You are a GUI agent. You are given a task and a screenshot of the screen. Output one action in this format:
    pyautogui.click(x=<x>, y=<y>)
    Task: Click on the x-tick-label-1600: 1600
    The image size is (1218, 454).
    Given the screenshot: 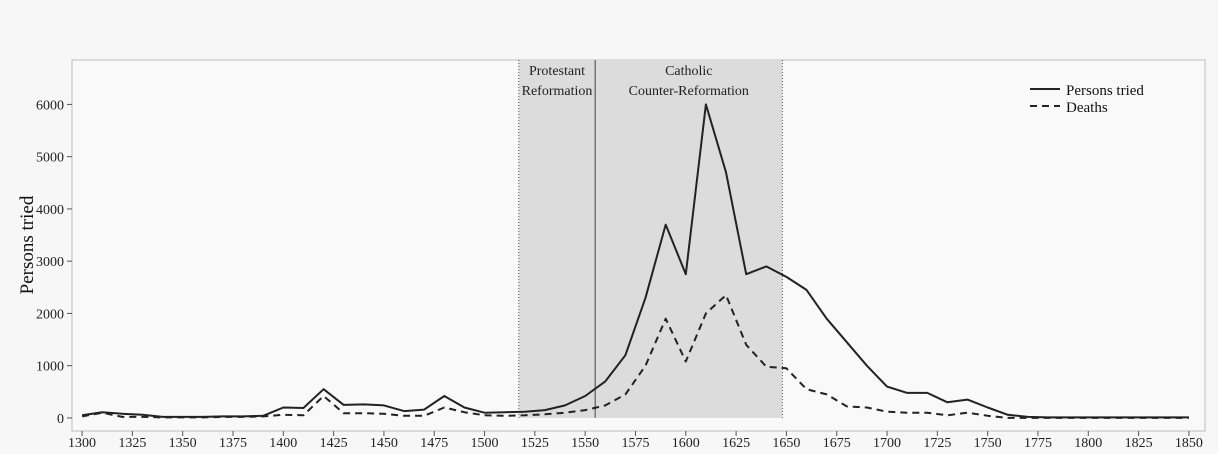 What is the action you would take?
    pyautogui.click(x=686, y=443)
    